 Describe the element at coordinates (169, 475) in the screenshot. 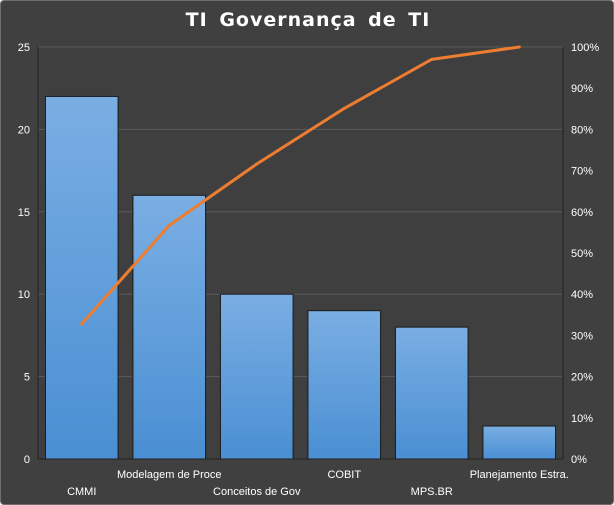

I see `category-label: Modelagem de Proce` at that location.